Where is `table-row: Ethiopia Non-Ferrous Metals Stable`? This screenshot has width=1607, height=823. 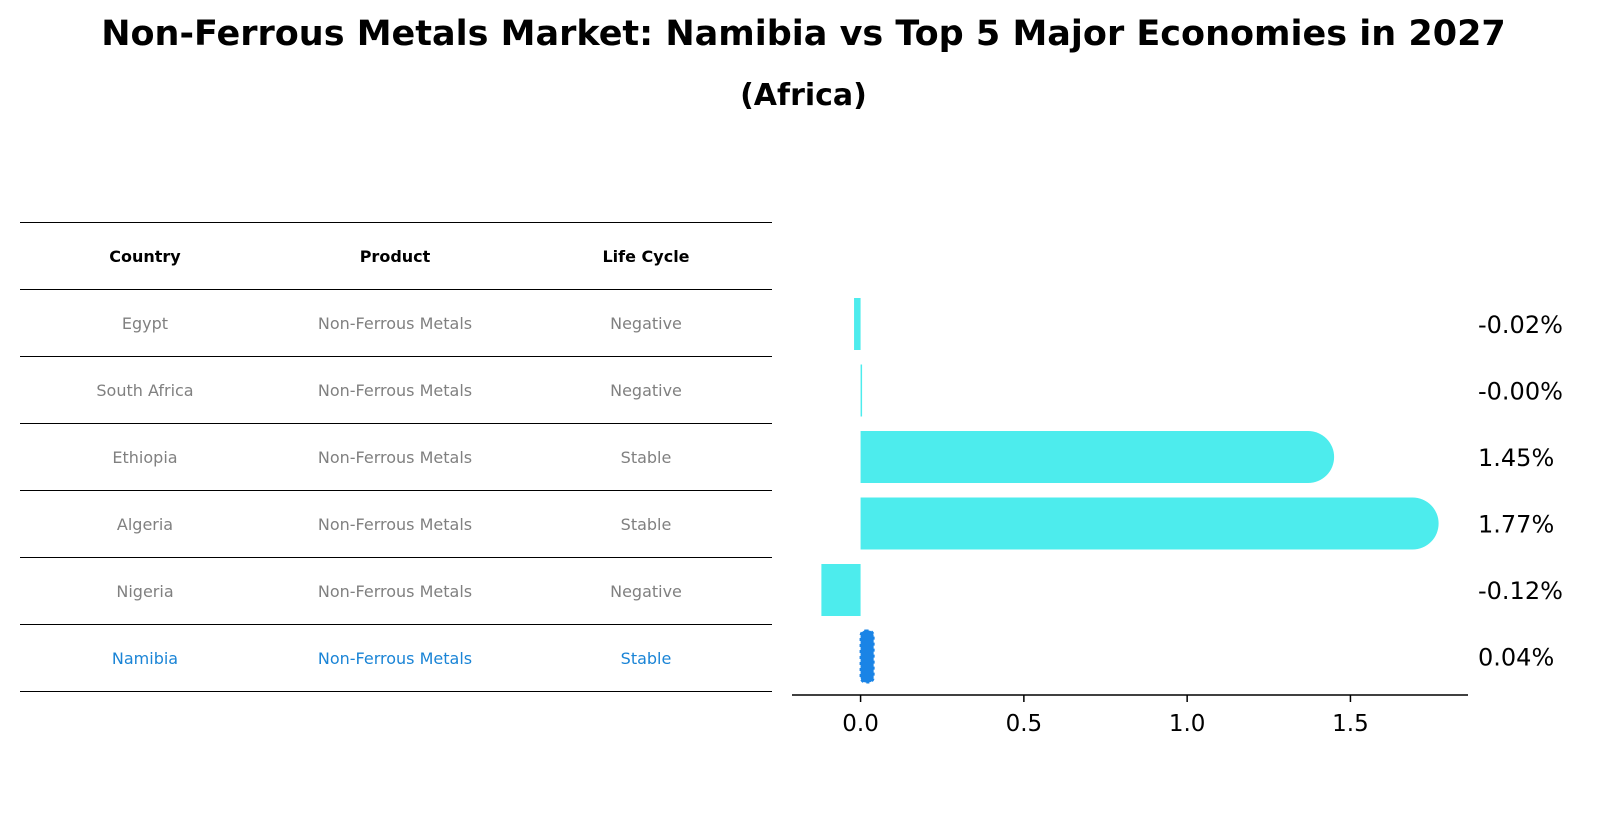
table-row: Ethiopia Non-Ferrous Metals Stable is located at coordinates (396, 456).